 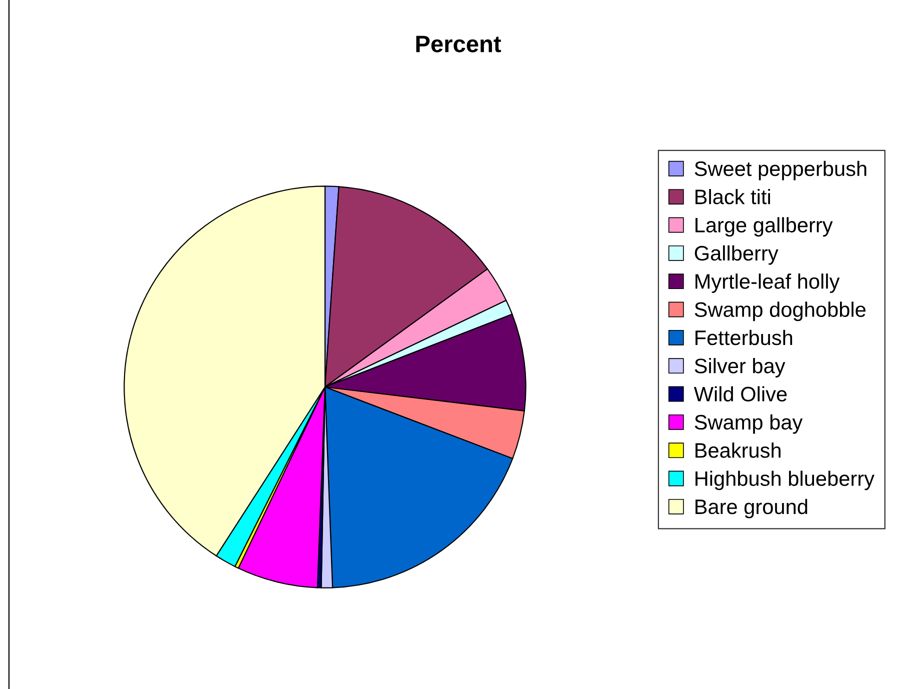 What do you see at coordinates (744, 338) in the screenshot?
I see `legend-label: Fetterbush` at bounding box center [744, 338].